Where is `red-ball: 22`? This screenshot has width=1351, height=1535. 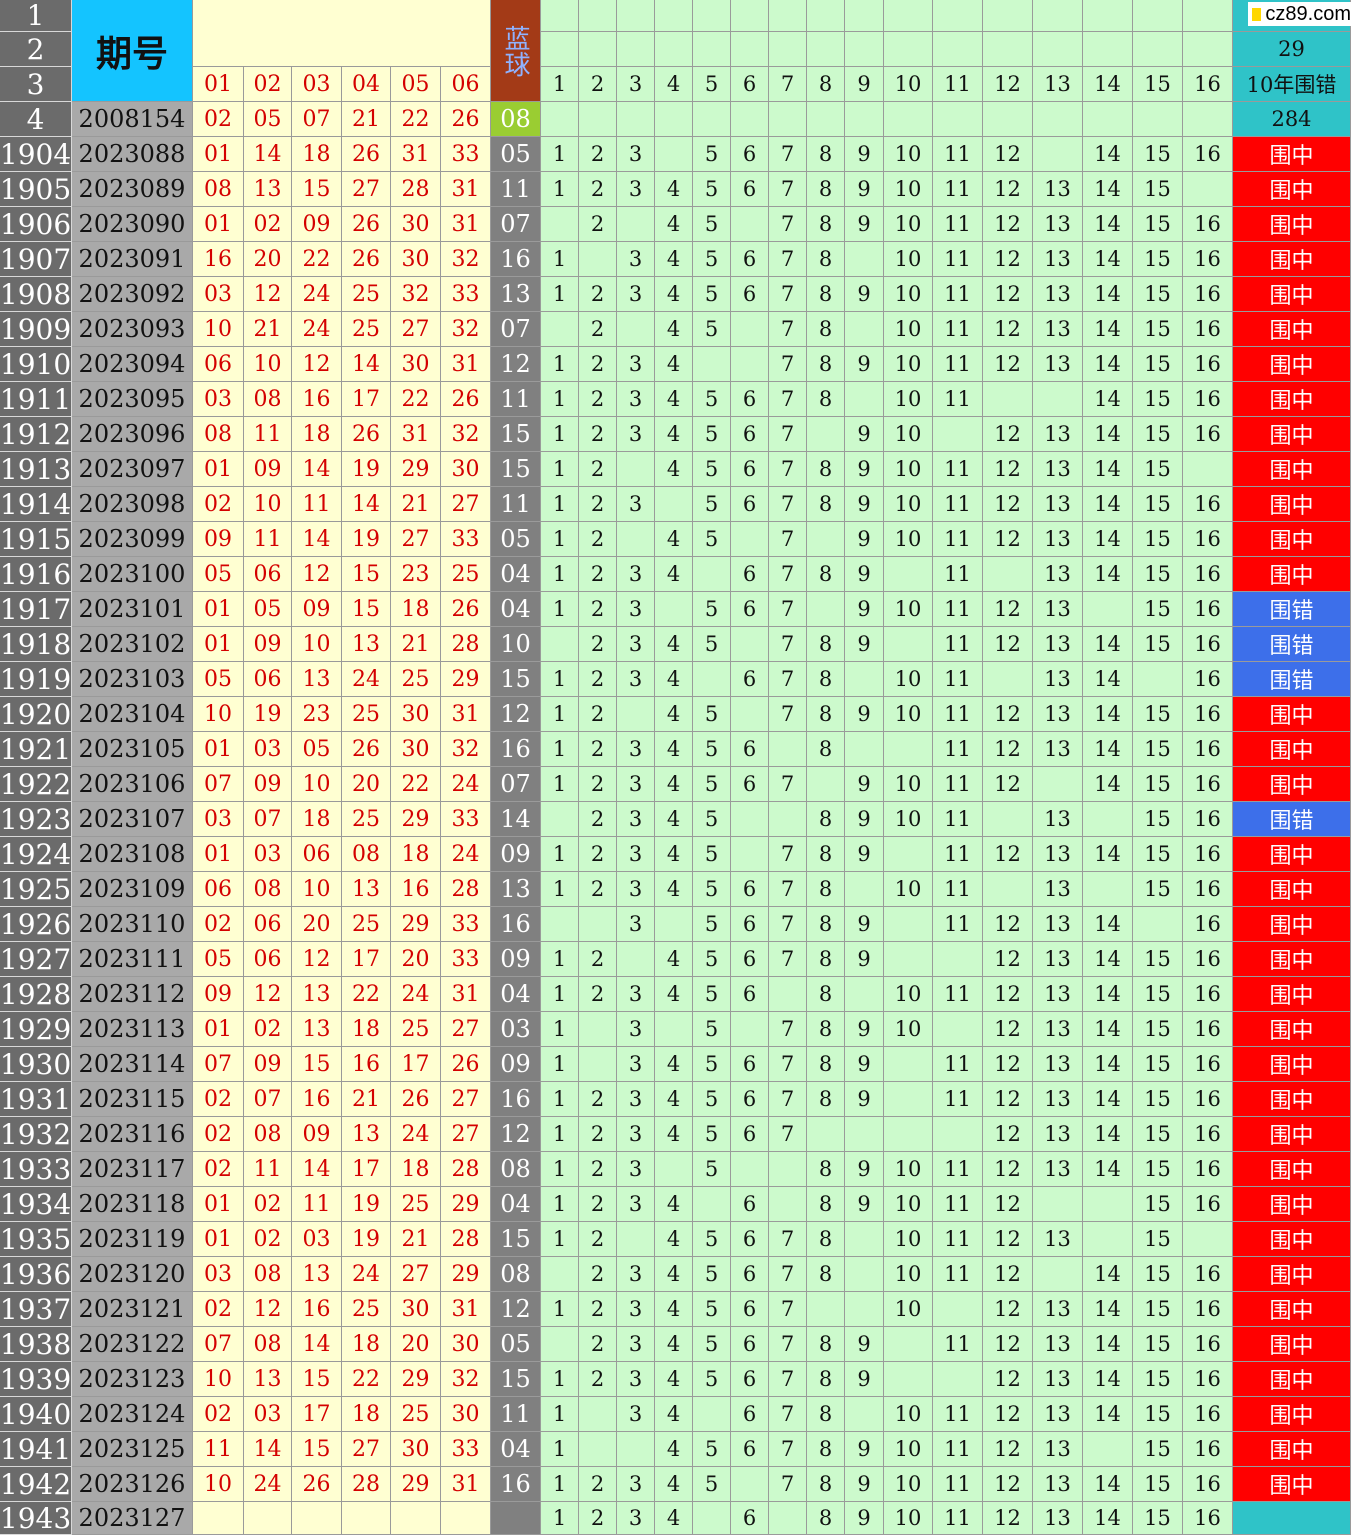
red-ball: 22 is located at coordinates (416, 784).